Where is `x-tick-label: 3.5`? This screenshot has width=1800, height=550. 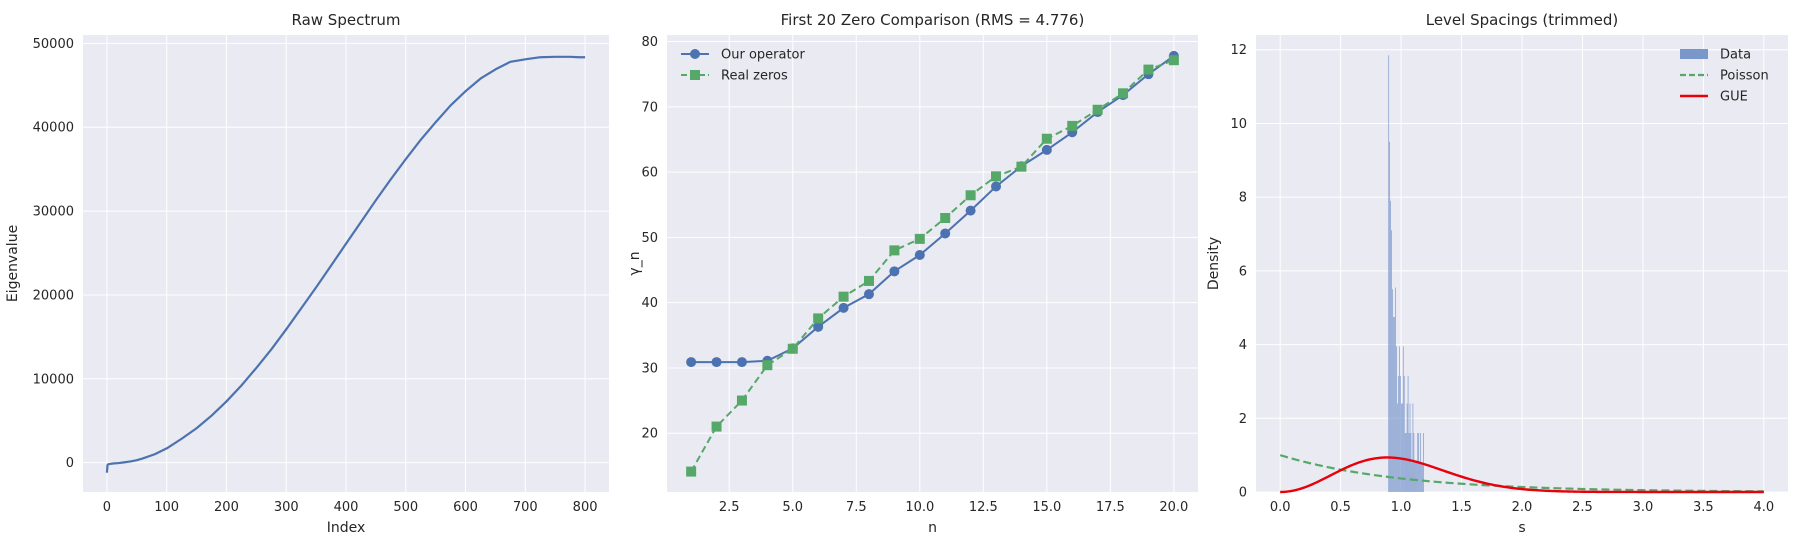
x-tick-label: 3.5 is located at coordinates (1703, 507).